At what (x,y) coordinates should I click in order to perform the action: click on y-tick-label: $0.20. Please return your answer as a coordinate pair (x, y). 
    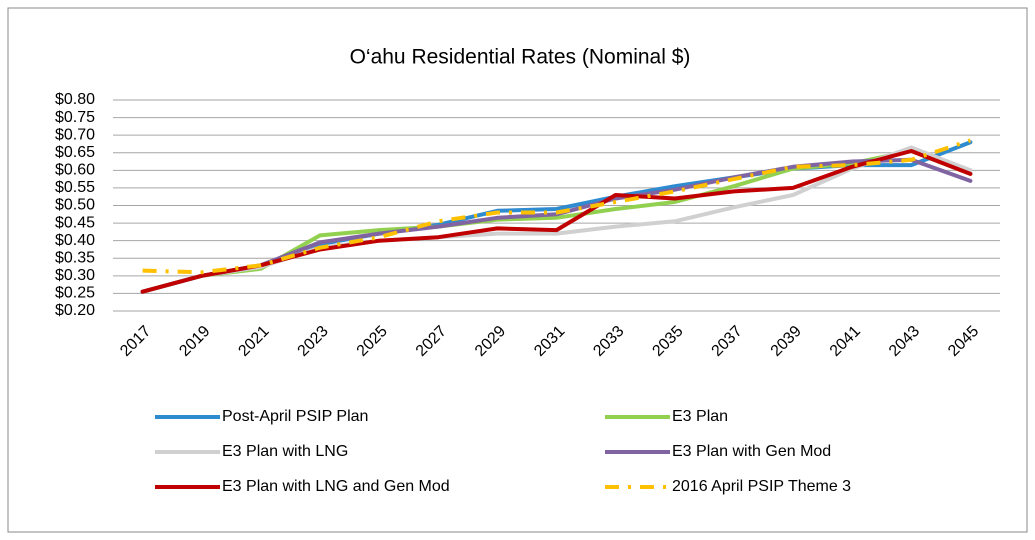
    Looking at the image, I should click on (75, 310).